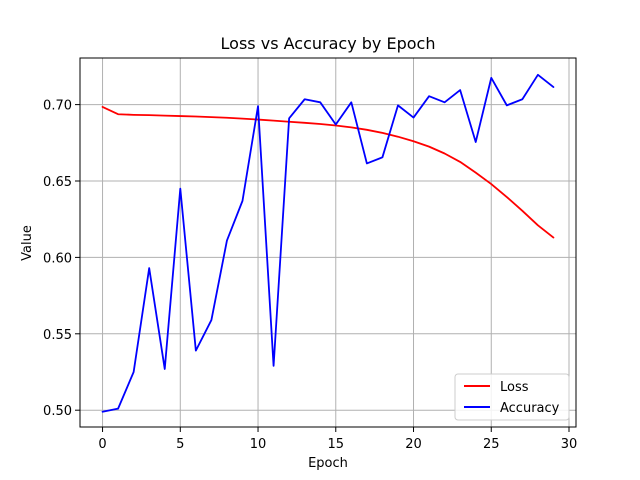 This screenshot has height=480, width=640. Describe the element at coordinates (102, 444) in the screenshot. I see `x-tick-label: 0` at that location.